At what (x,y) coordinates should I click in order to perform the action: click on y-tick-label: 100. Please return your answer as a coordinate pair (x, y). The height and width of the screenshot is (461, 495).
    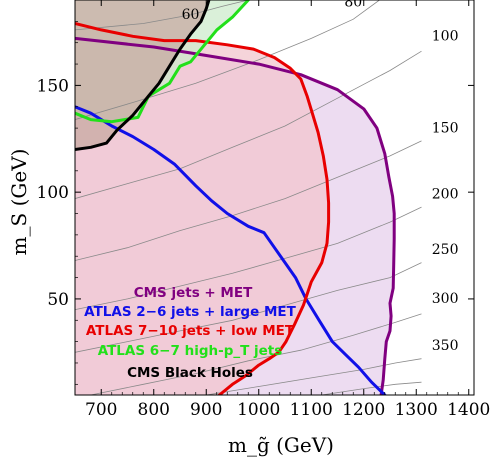
    Looking at the image, I should click on (53, 193).